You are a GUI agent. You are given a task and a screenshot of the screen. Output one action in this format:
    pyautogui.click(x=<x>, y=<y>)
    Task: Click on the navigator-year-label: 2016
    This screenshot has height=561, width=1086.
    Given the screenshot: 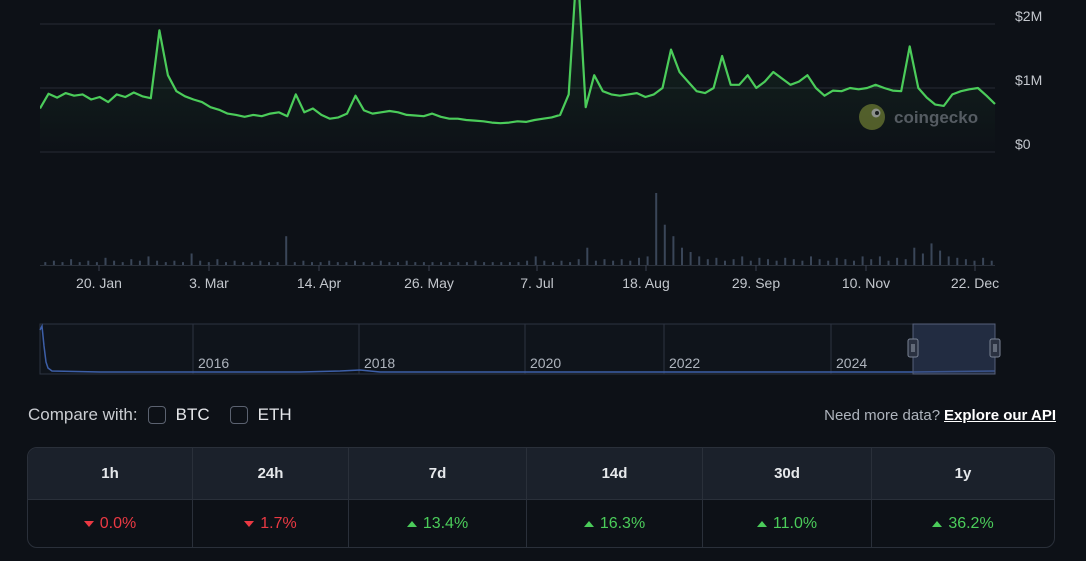 What is the action you would take?
    pyautogui.click(x=213, y=363)
    